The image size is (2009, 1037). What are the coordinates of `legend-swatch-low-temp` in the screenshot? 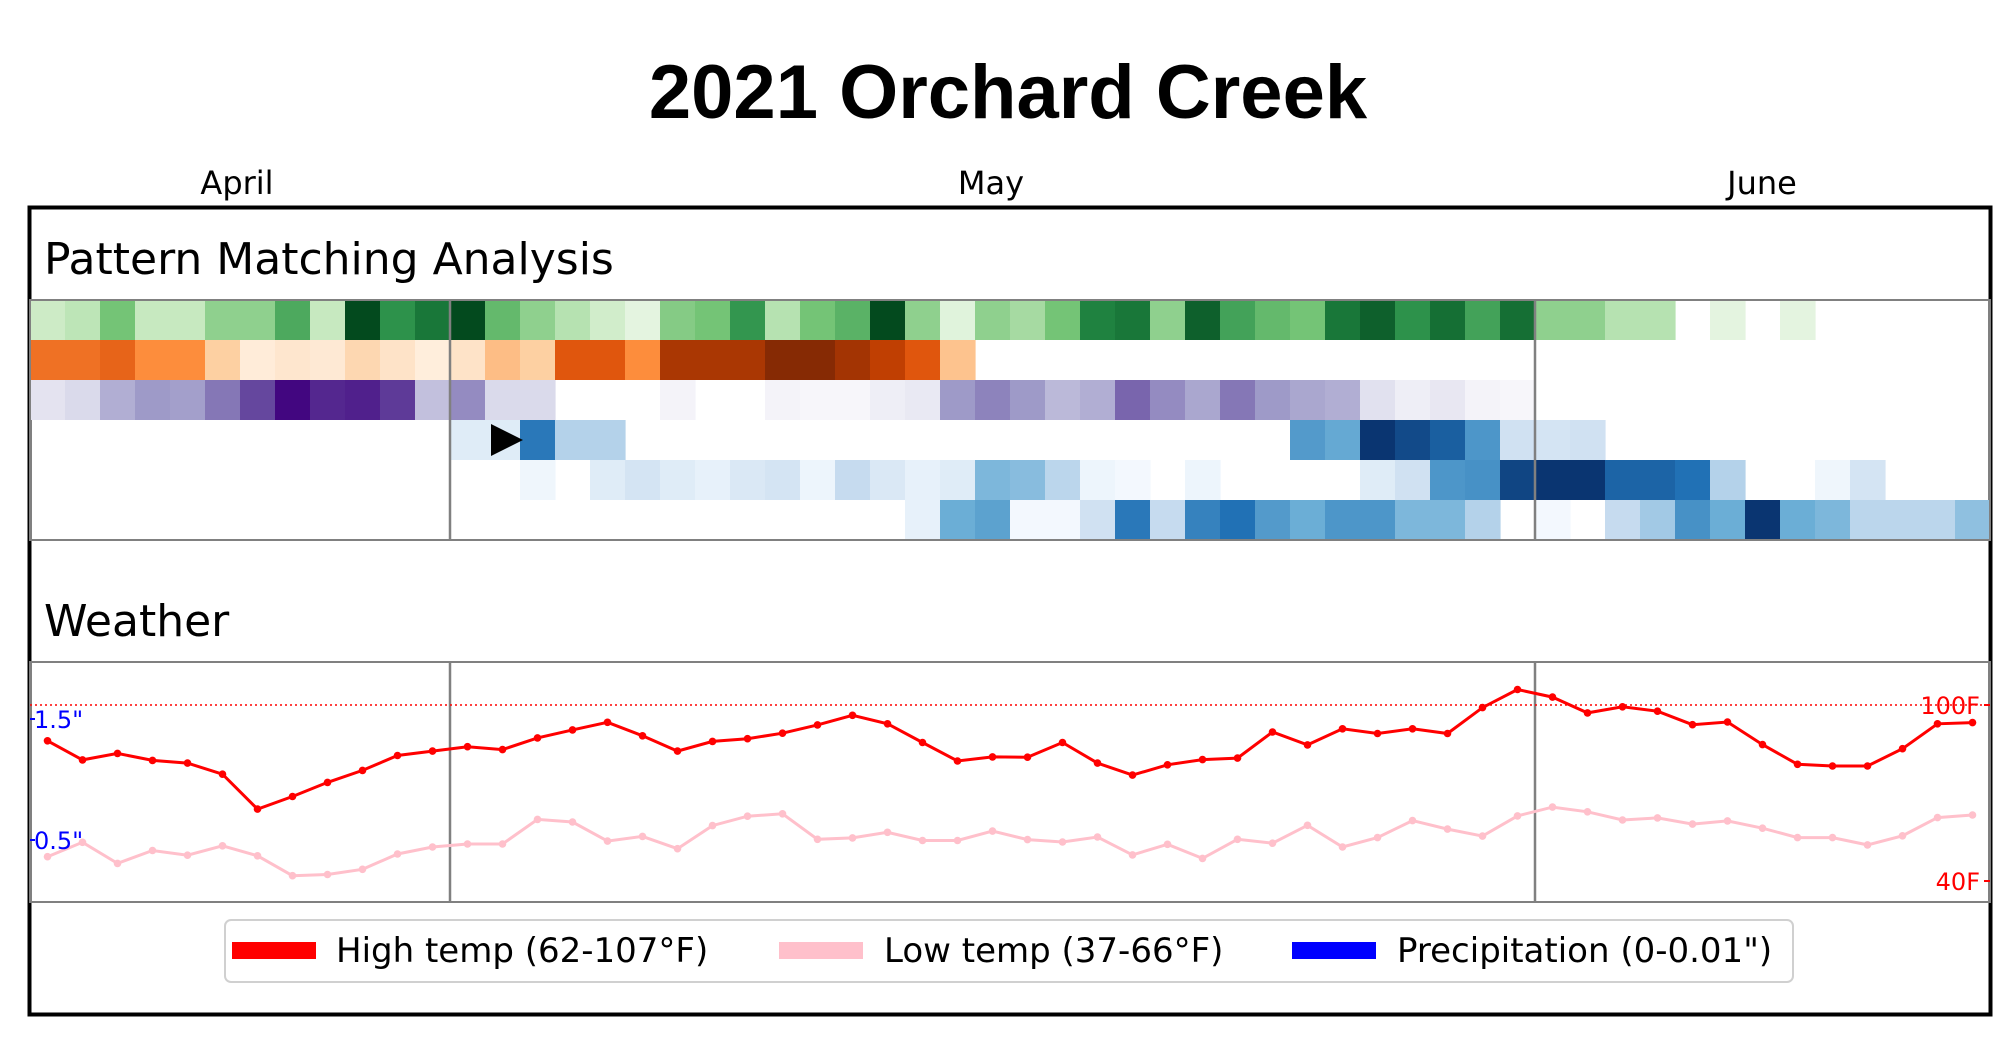 It's located at (821, 950).